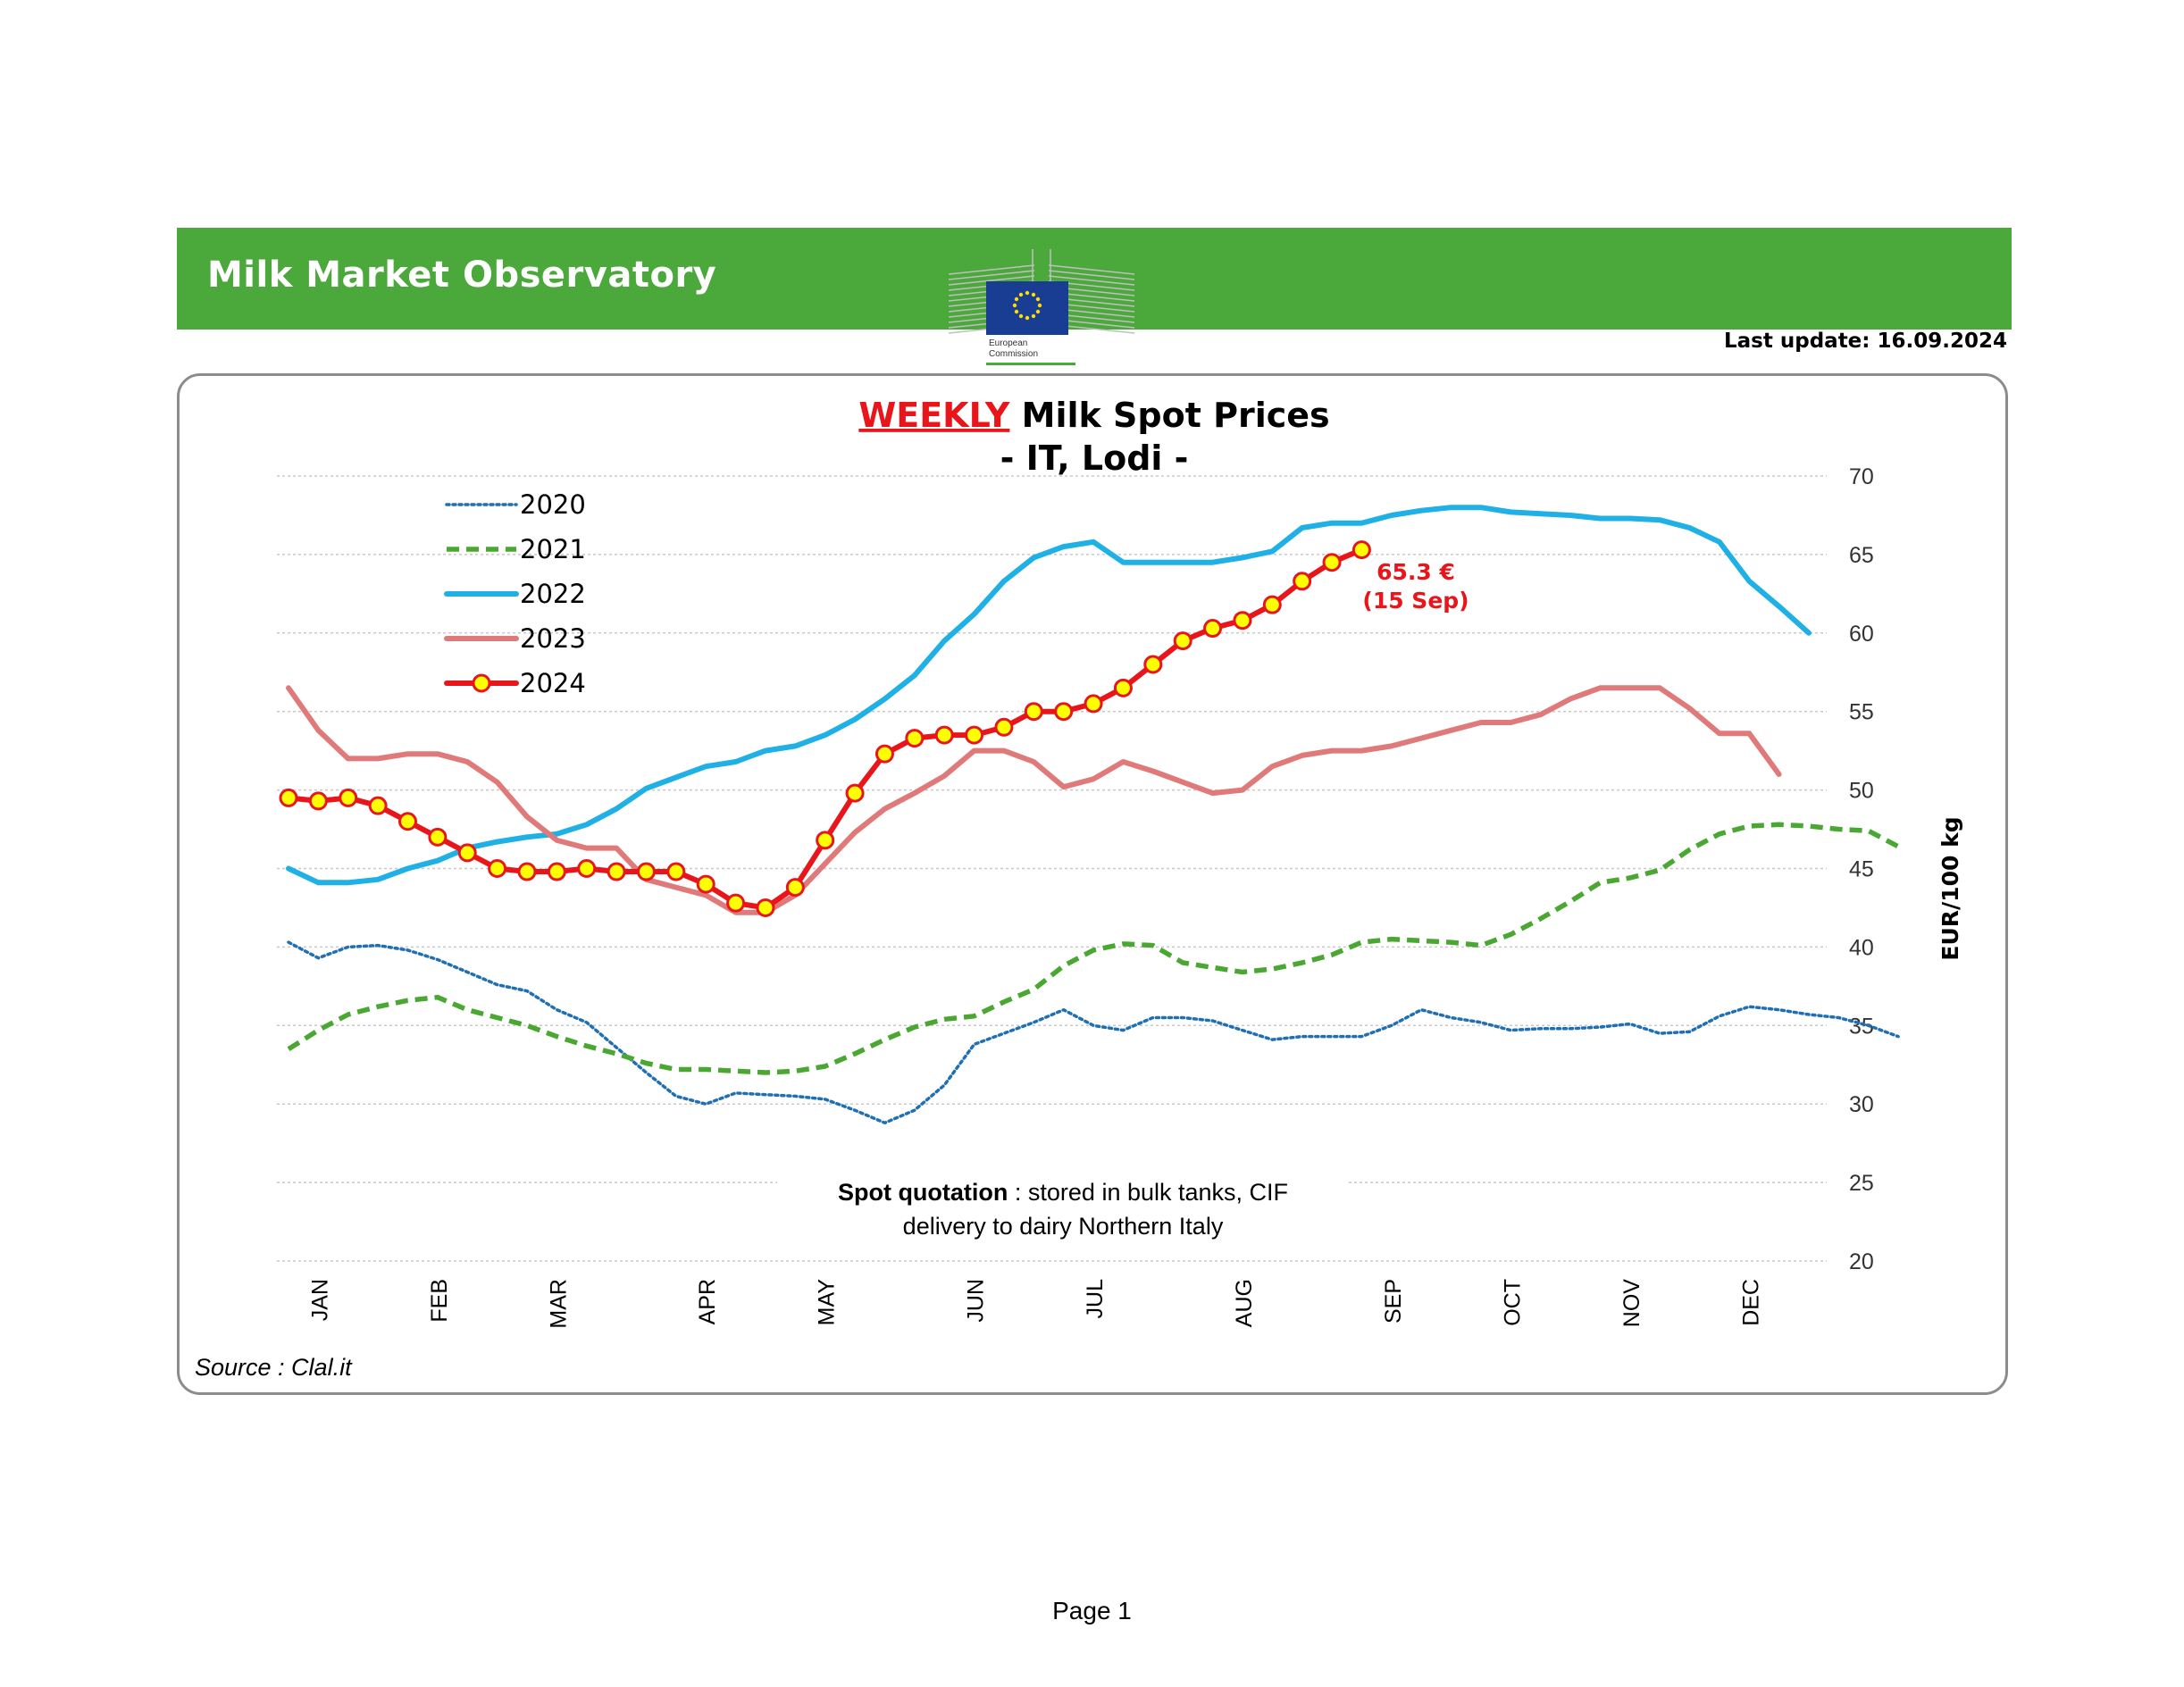 The image size is (2184, 1687). What do you see at coordinates (934, 415) in the screenshot?
I see `chart-title-highlight: WEEKLY` at bounding box center [934, 415].